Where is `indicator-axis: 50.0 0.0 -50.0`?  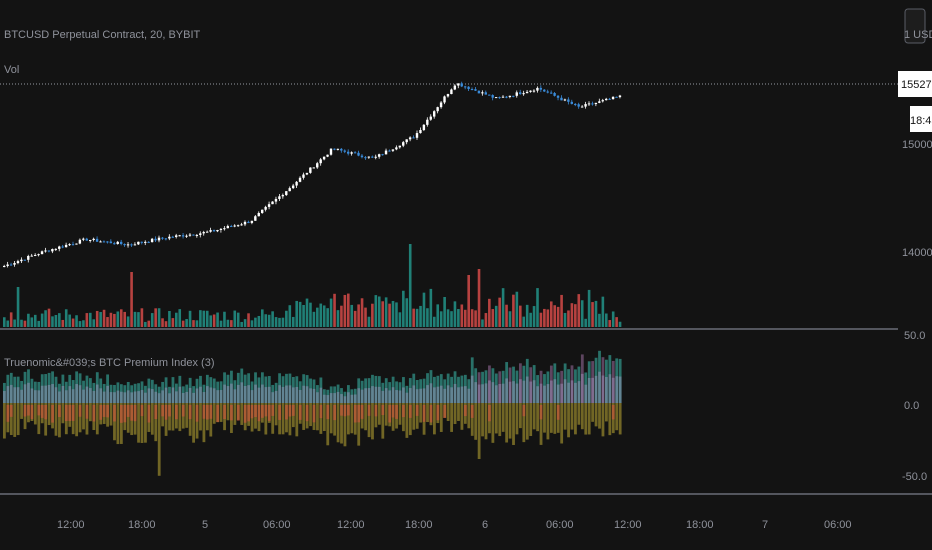
indicator-axis: 50.0 0.0 -50.0 is located at coordinates (914, 406).